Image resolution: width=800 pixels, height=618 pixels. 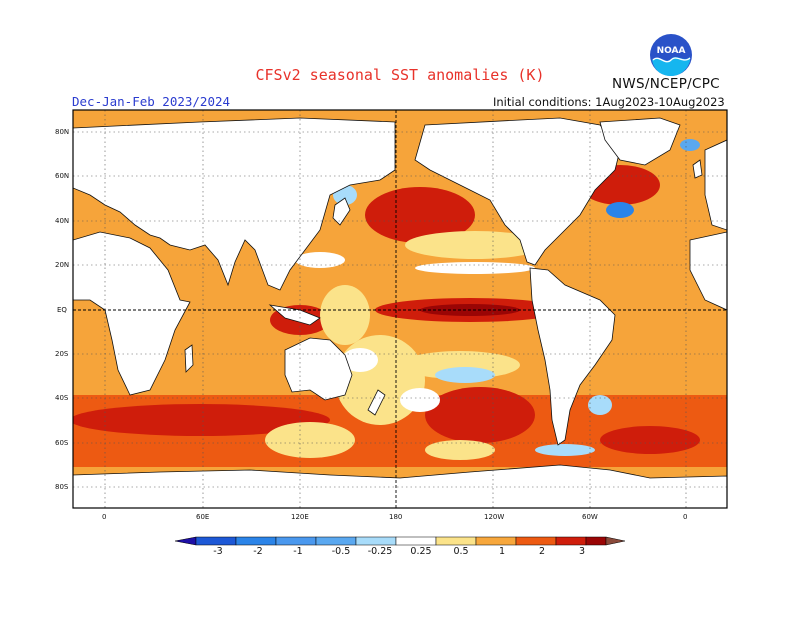 I want to click on lon-label: 120E, so click(x=300, y=517).